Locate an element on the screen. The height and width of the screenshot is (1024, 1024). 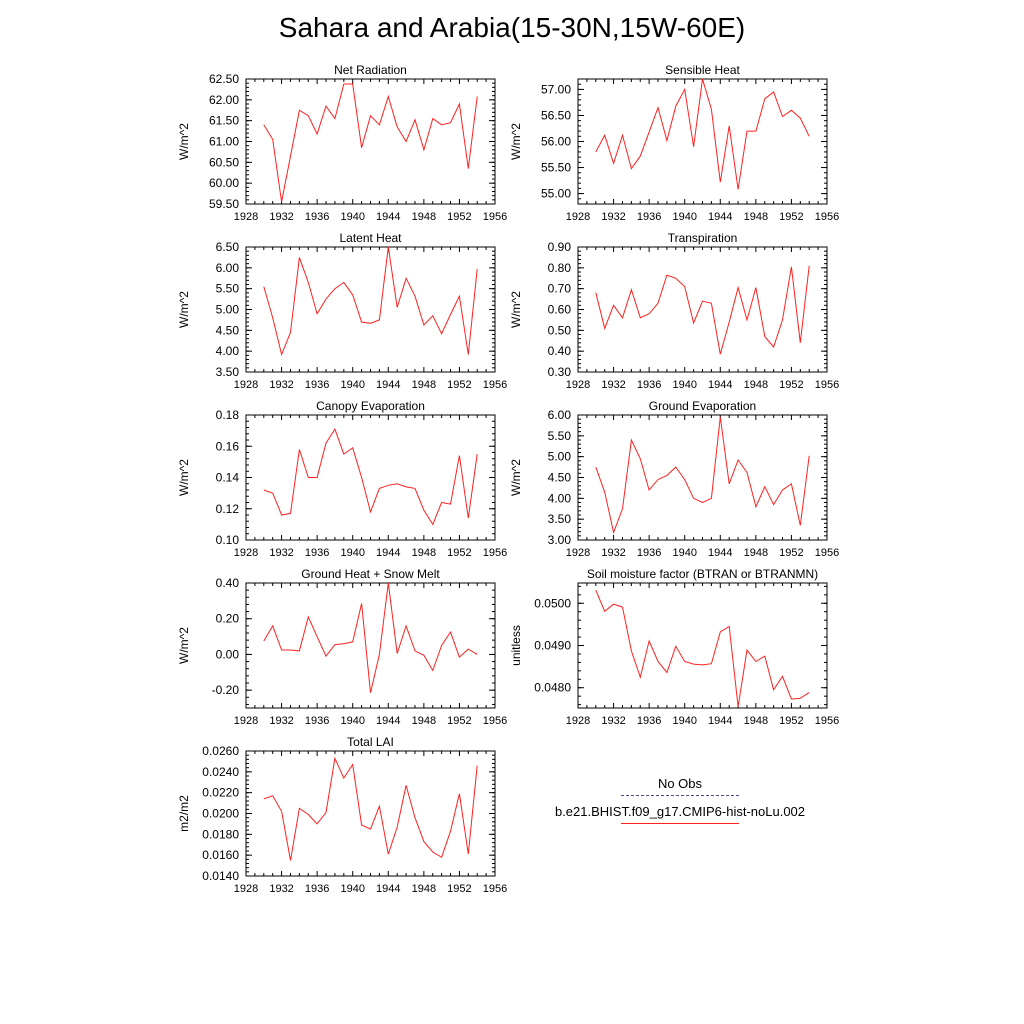
y-tick-label: 0.70 is located at coordinates (560, 289).